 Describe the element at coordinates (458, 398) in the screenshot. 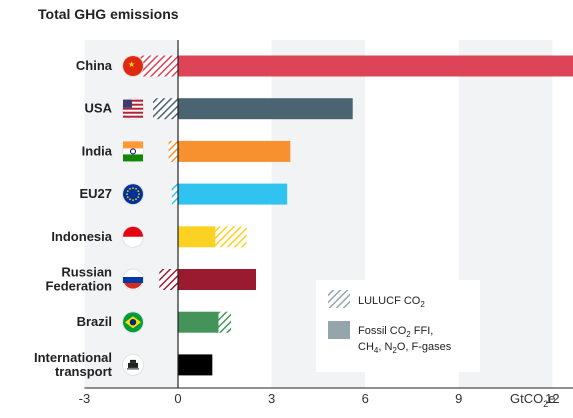

I see `x-tick-label: 9` at that location.